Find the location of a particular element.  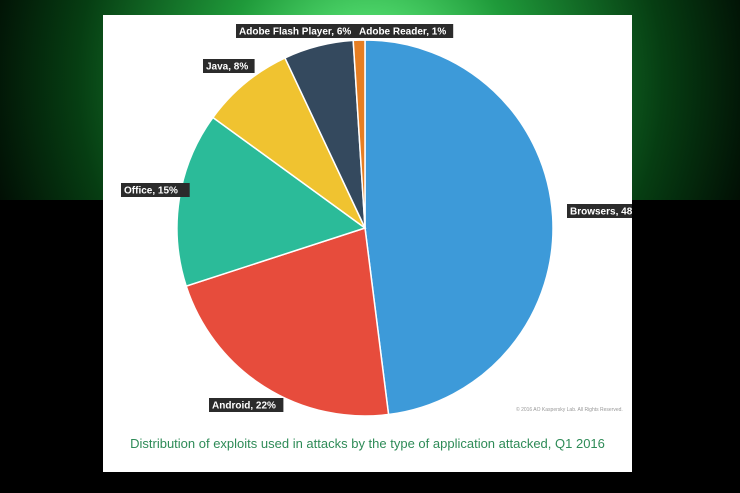

pie-label-adobe-flash-player: Adobe Flash Player, 6% is located at coordinates (302, 31).